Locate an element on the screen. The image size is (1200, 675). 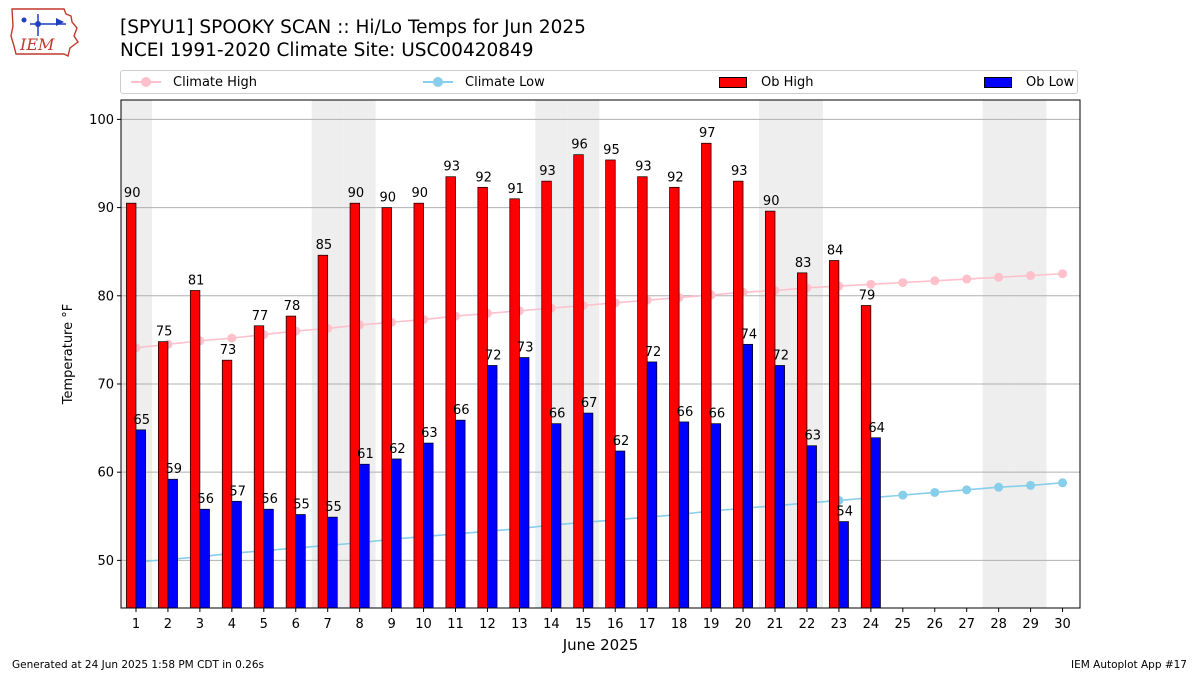
y-tick-label-60: 60 is located at coordinates (105, 473).